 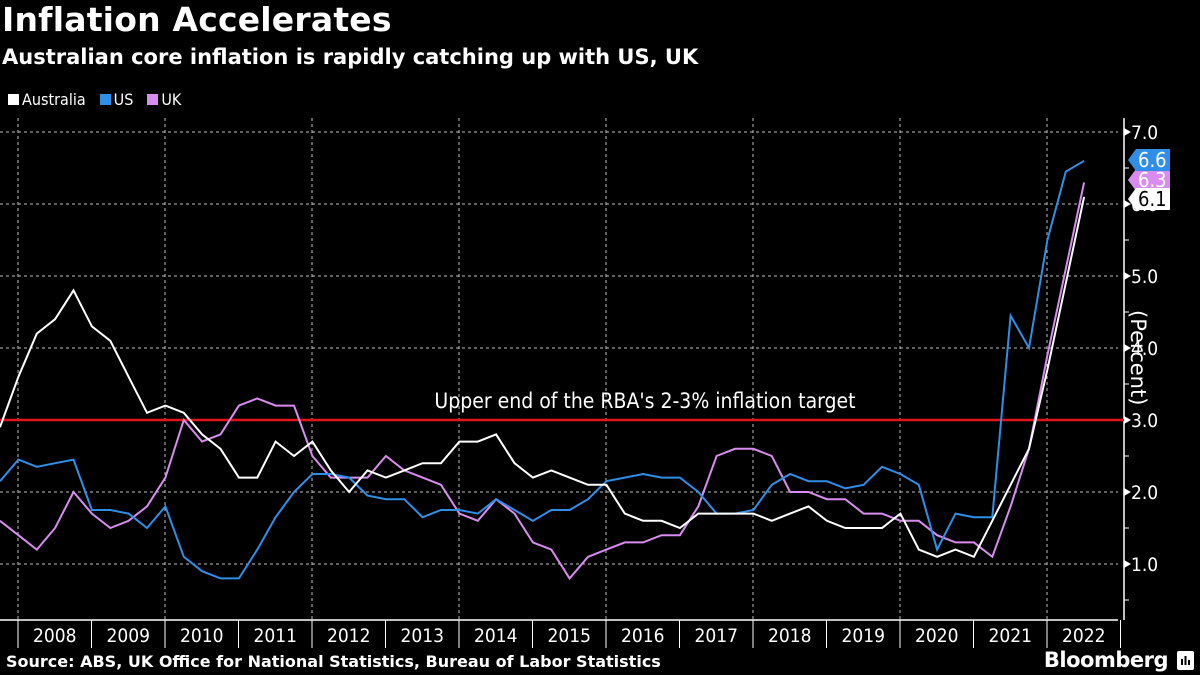 What do you see at coordinates (1152, 160) in the screenshot?
I see `end-label-text: 6.6` at bounding box center [1152, 160].